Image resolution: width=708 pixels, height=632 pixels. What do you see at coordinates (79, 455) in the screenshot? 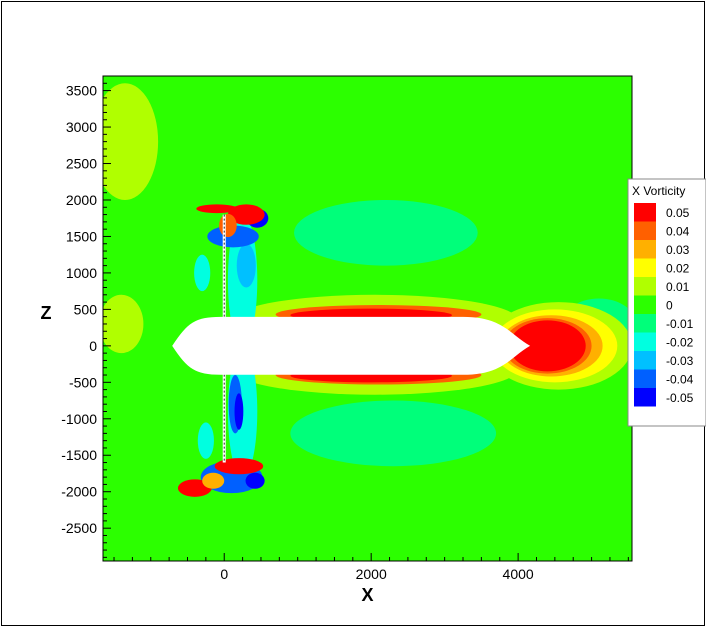
I see `y-tick-label: -1500` at bounding box center [79, 455].